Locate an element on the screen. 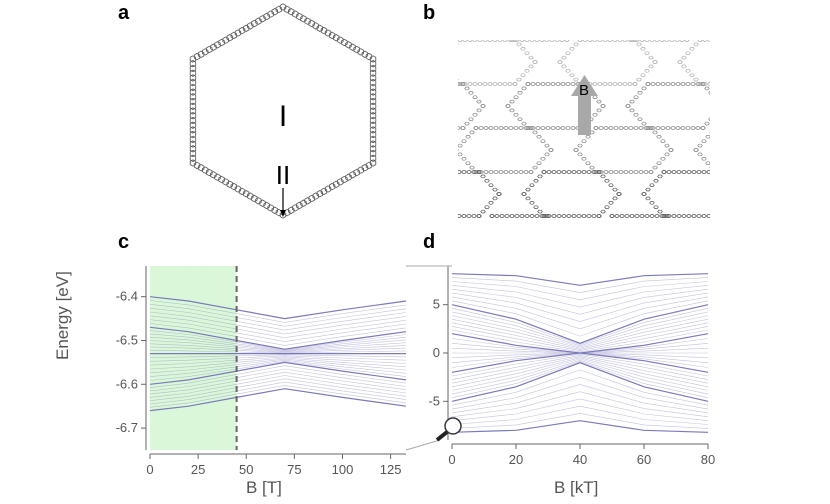 Image resolution: width=830 pixels, height=504 pixels. y-tick-label: 0 is located at coordinates (436, 352).